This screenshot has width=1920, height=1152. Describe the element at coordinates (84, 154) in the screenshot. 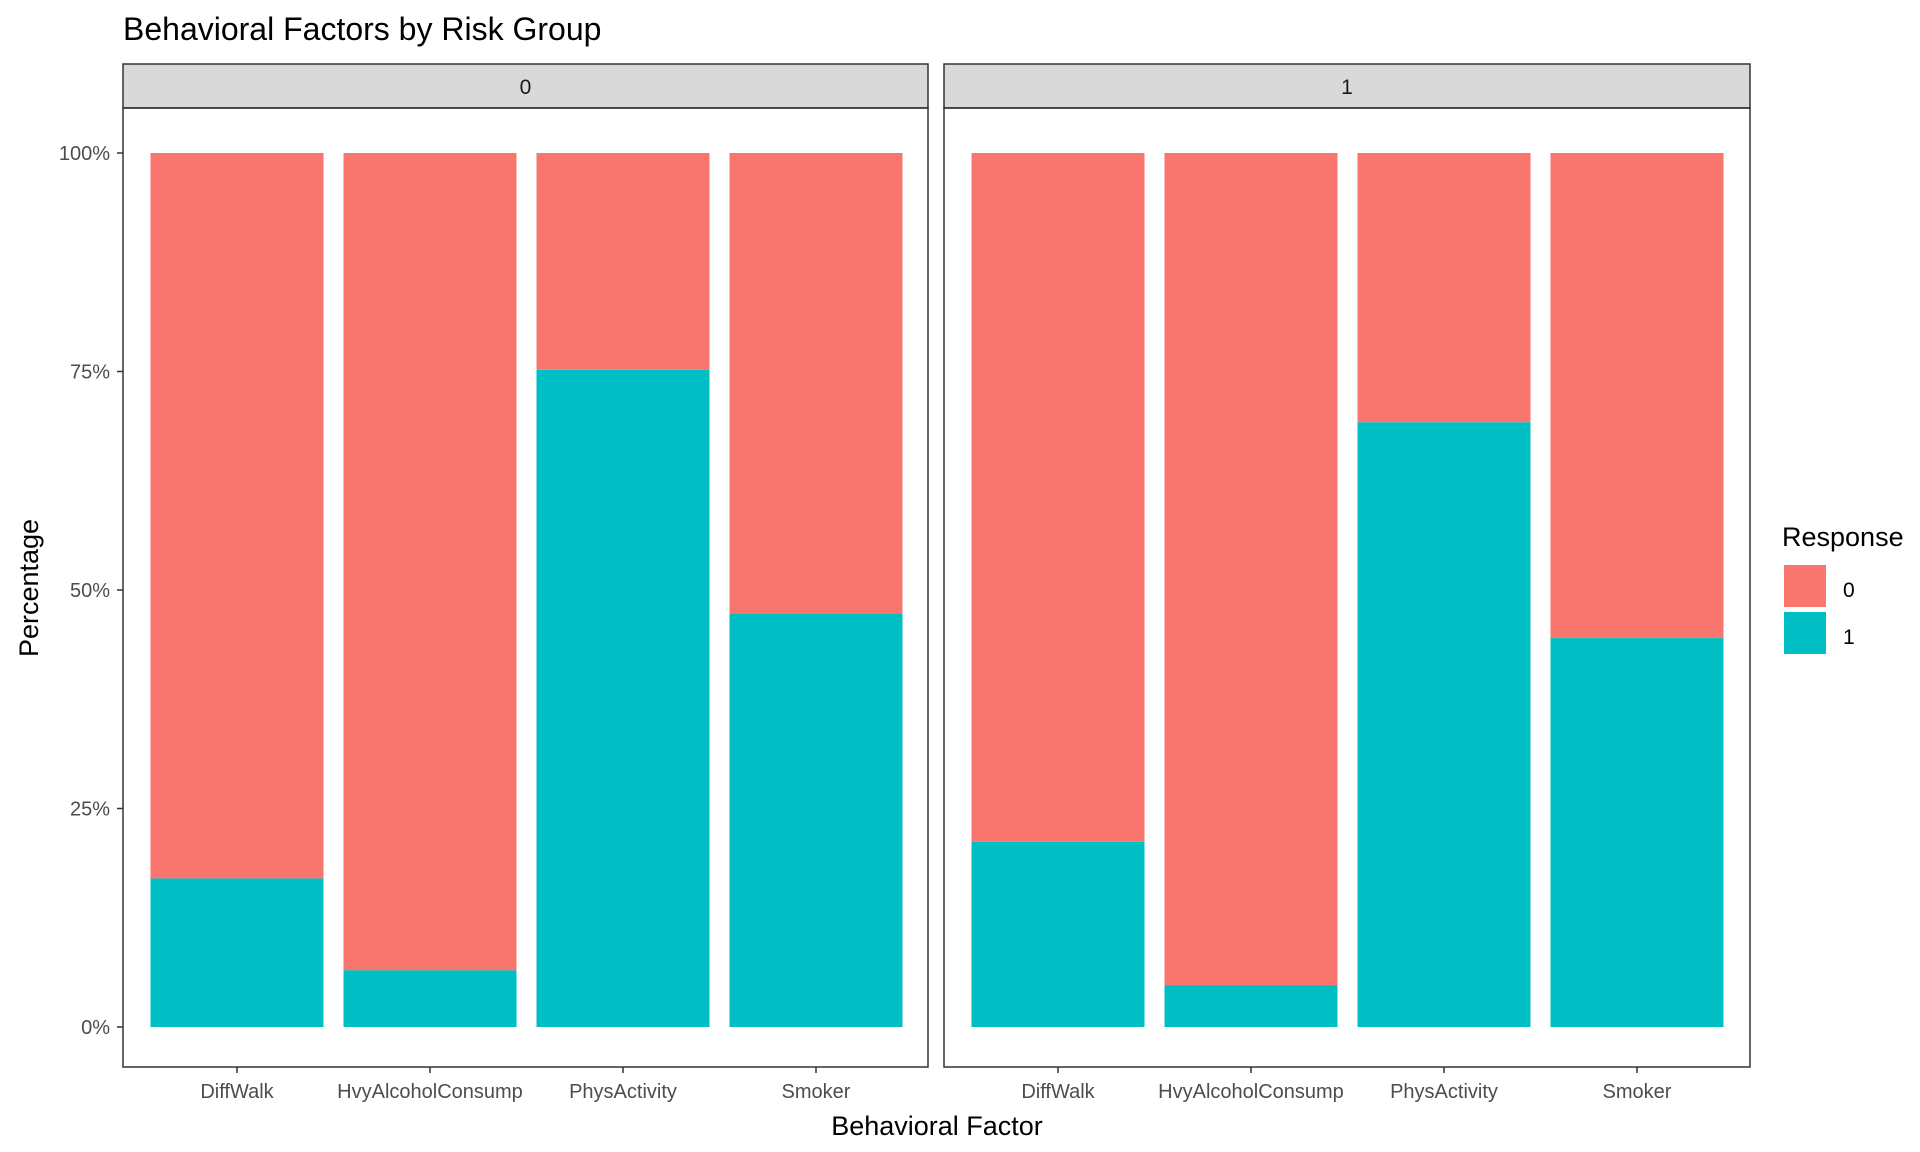

I see `y-tick-label: 100%` at that location.